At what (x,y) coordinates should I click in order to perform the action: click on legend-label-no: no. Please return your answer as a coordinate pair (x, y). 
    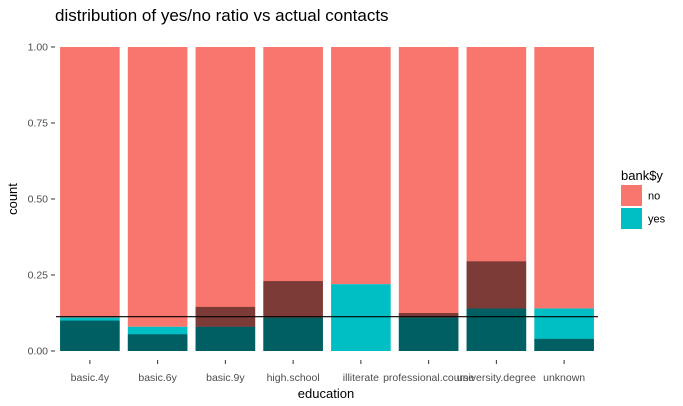
    Looking at the image, I should click on (654, 197).